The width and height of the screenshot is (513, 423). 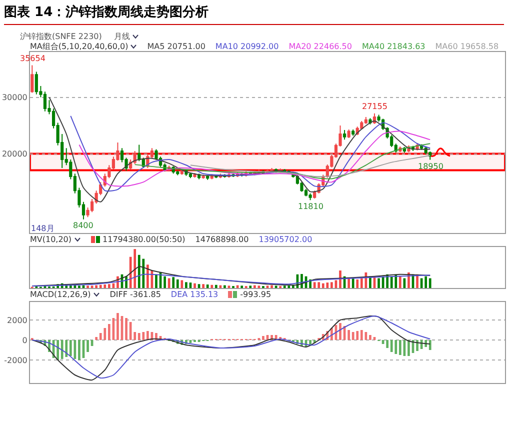 I want to click on text: MACD(12,26,9), so click(x=61, y=294).